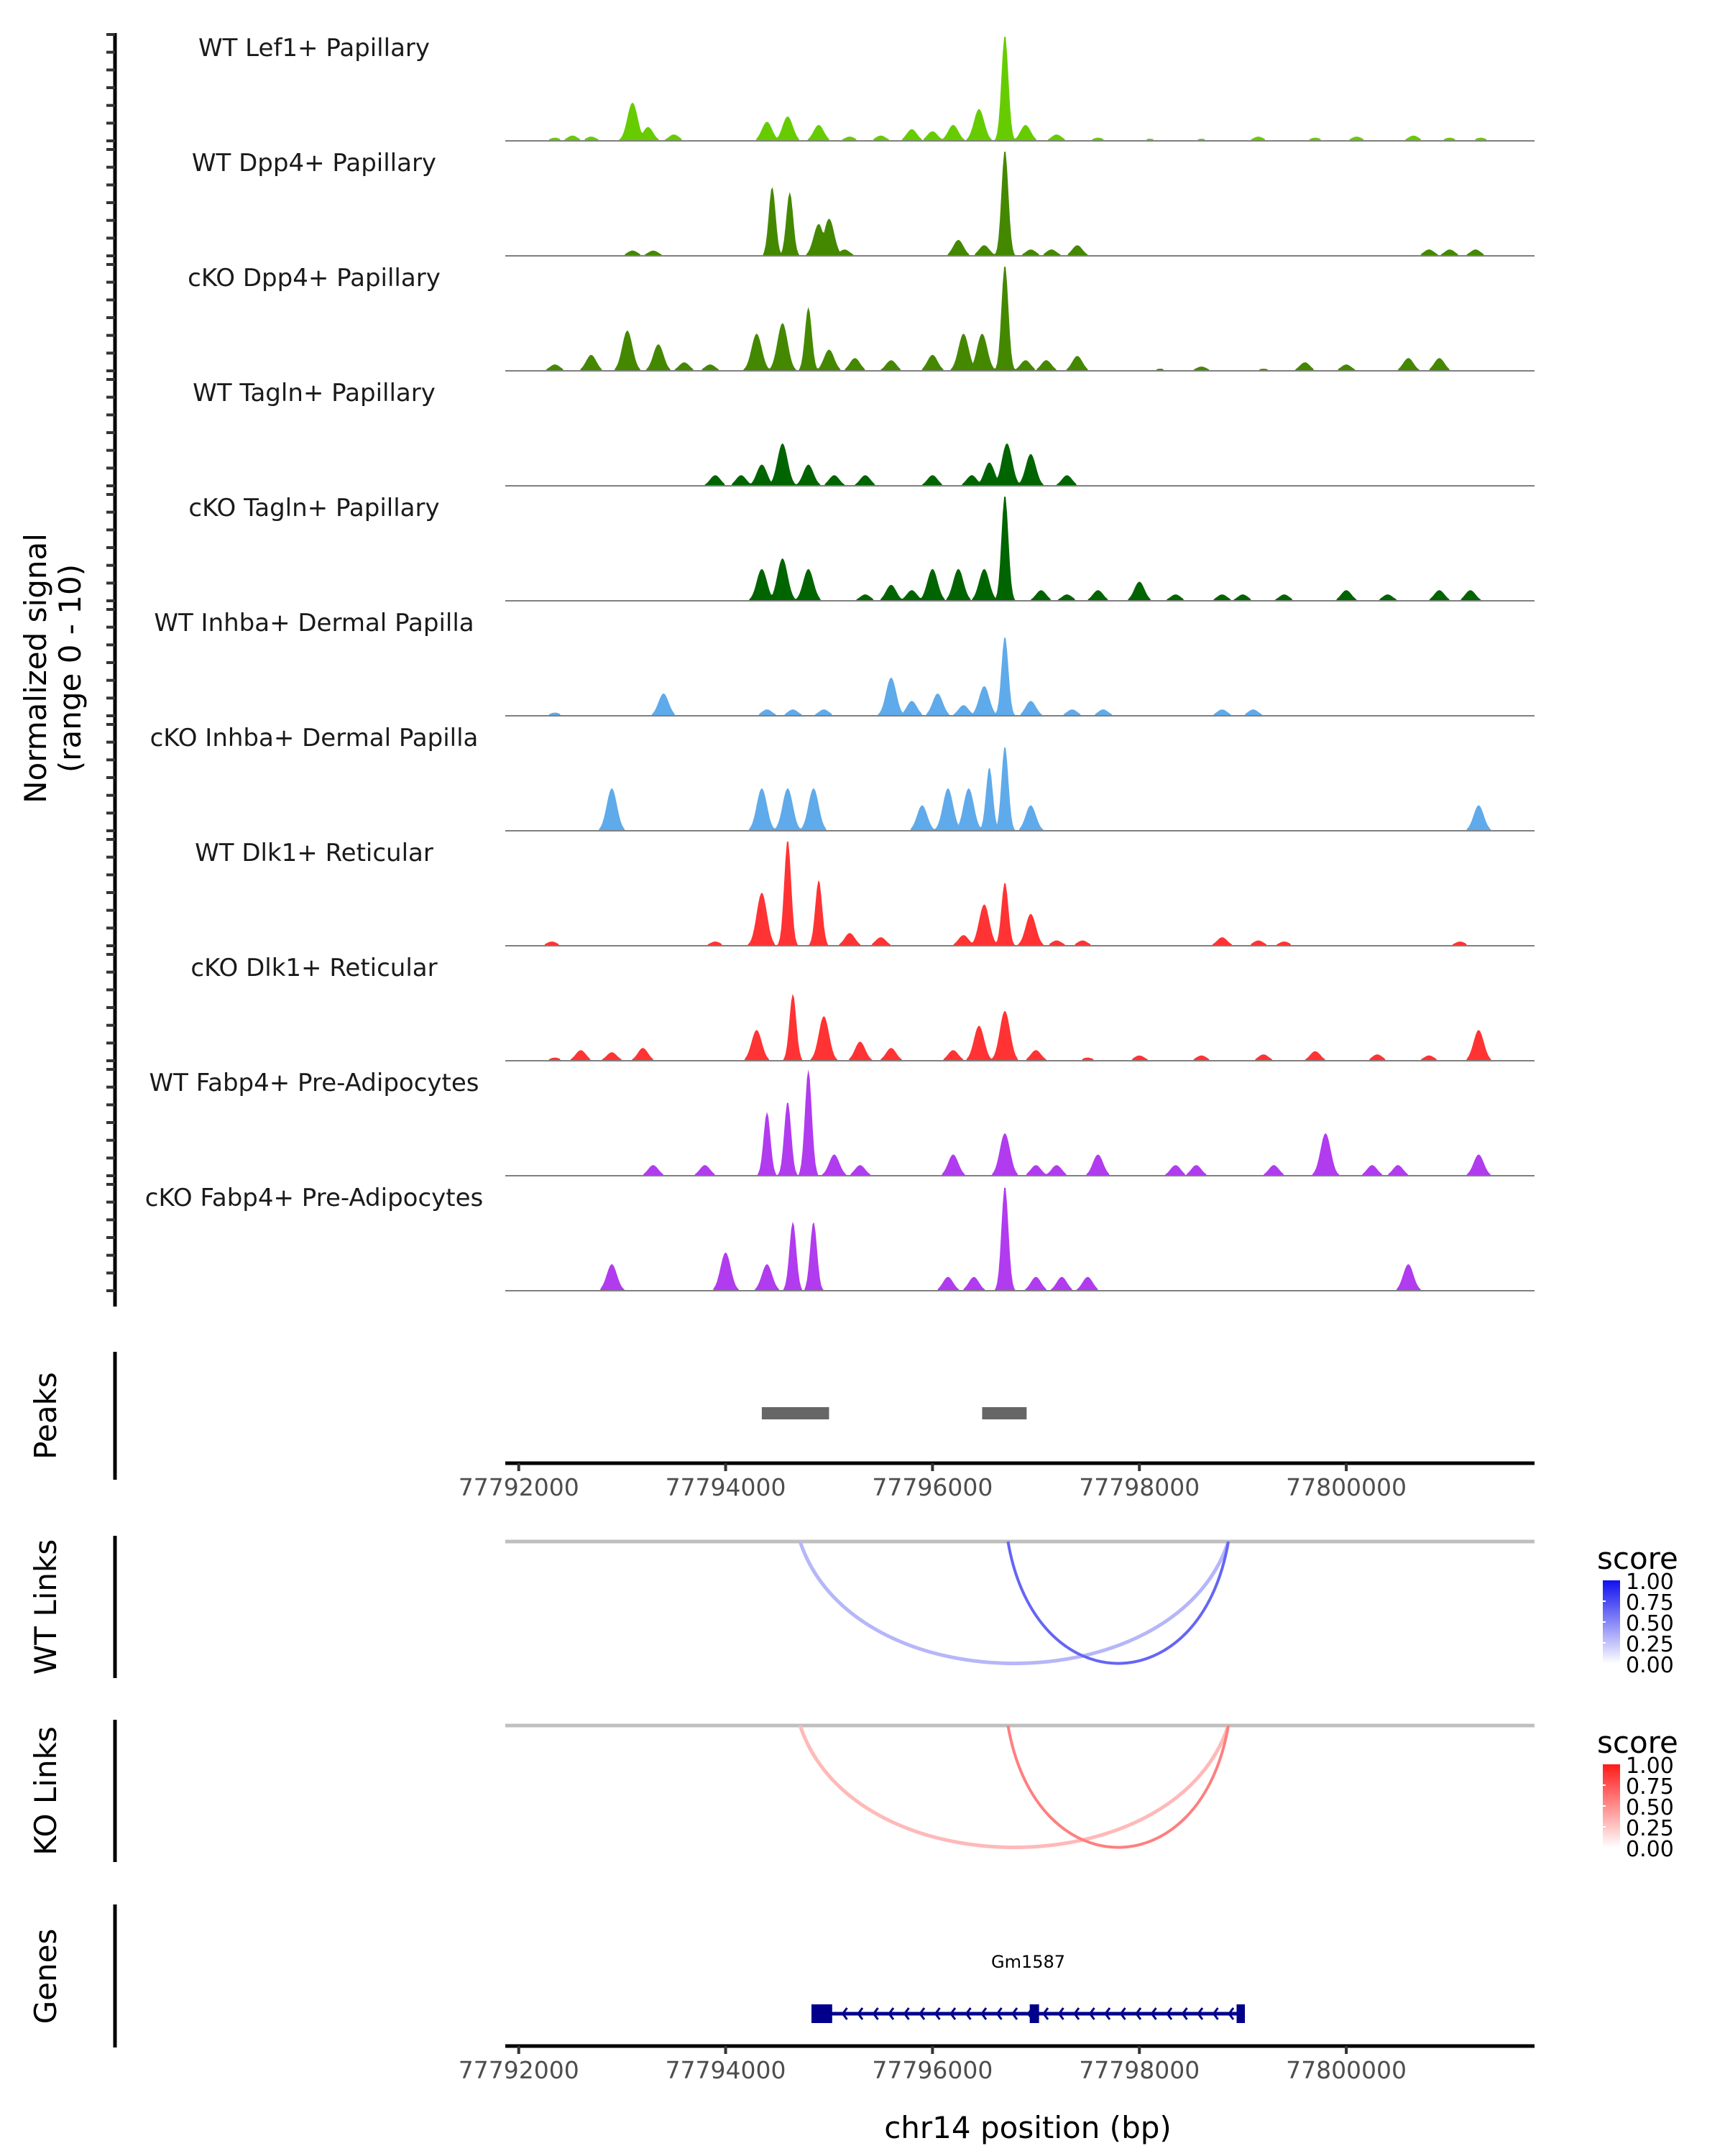 The width and height of the screenshot is (1725, 2156). Describe the element at coordinates (314, 278) in the screenshot. I see `track-label: cKO Dpp4+ Papillary` at that location.